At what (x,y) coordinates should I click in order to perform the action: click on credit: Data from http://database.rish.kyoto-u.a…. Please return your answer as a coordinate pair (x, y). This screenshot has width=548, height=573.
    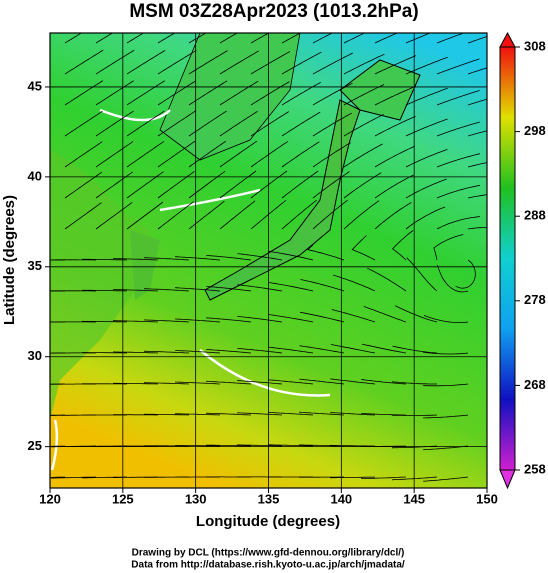
    Looking at the image, I should click on (268, 565).